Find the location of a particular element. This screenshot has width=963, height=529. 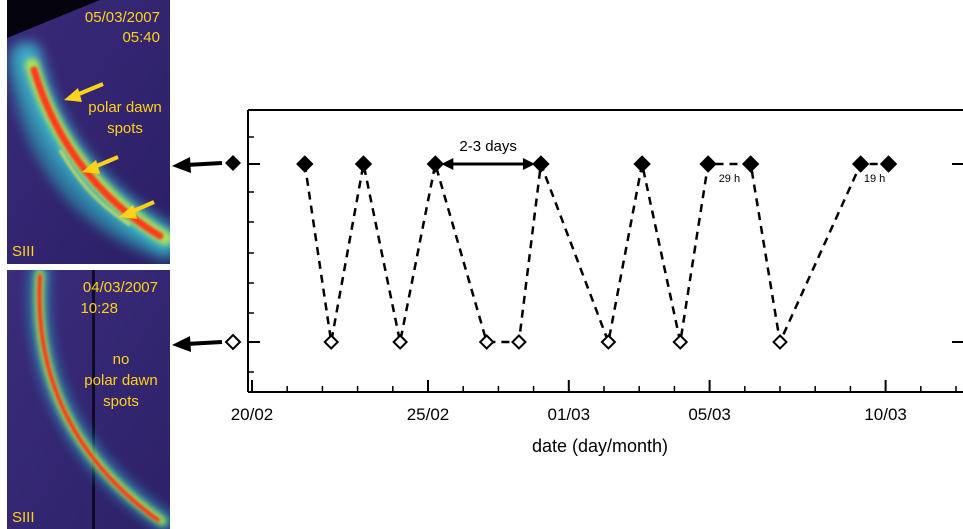

panel-top-time: 05:40 is located at coordinates (141, 37).